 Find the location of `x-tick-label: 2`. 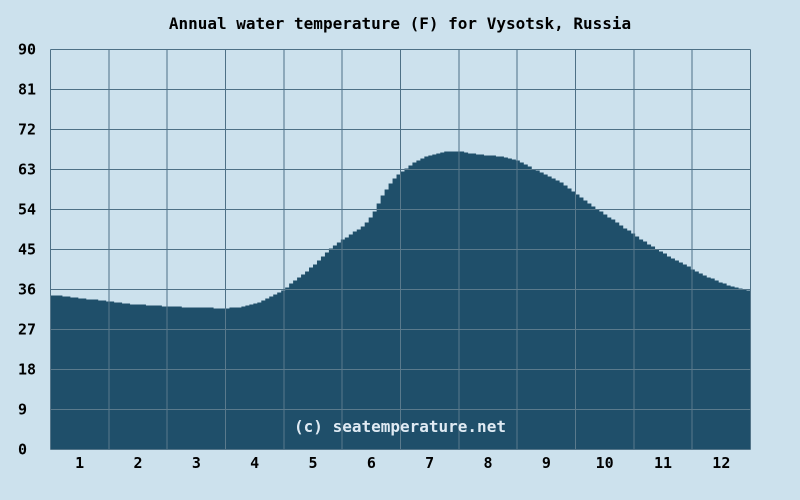

x-tick-label: 2 is located at coordinates (137, 463).